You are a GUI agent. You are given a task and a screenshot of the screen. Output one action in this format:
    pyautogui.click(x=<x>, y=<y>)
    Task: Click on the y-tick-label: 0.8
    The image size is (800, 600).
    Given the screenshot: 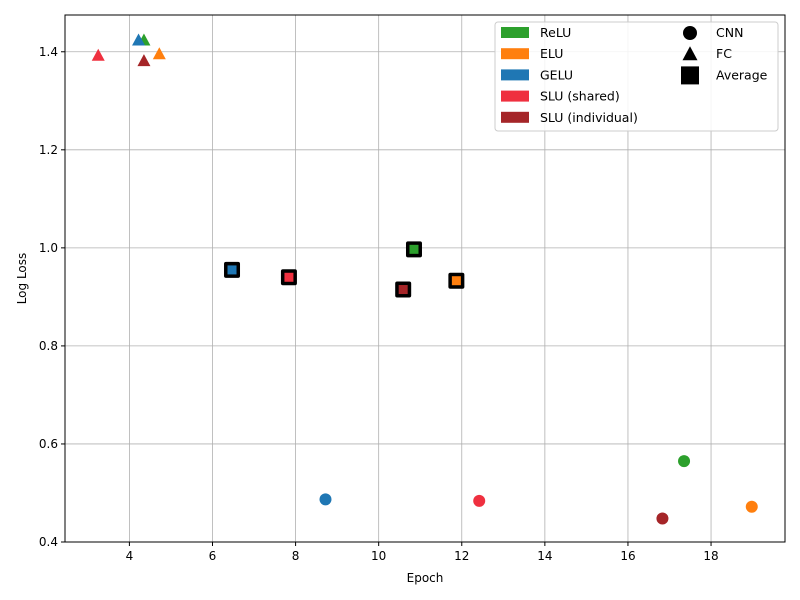 What is the action you would take?
    pyautogui.click(x=48, y=346)
    